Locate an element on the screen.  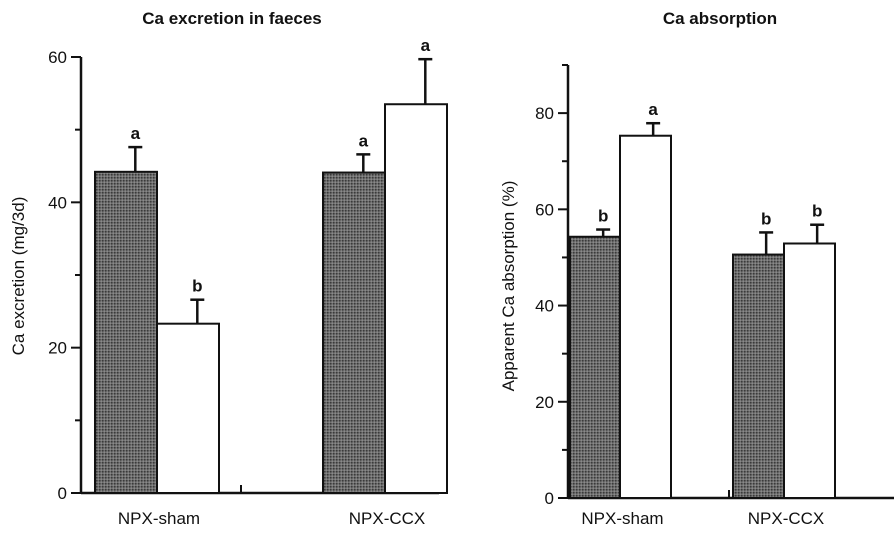
chart-left-title: Ca excretion in faeces is located at coordinates (232, 18).